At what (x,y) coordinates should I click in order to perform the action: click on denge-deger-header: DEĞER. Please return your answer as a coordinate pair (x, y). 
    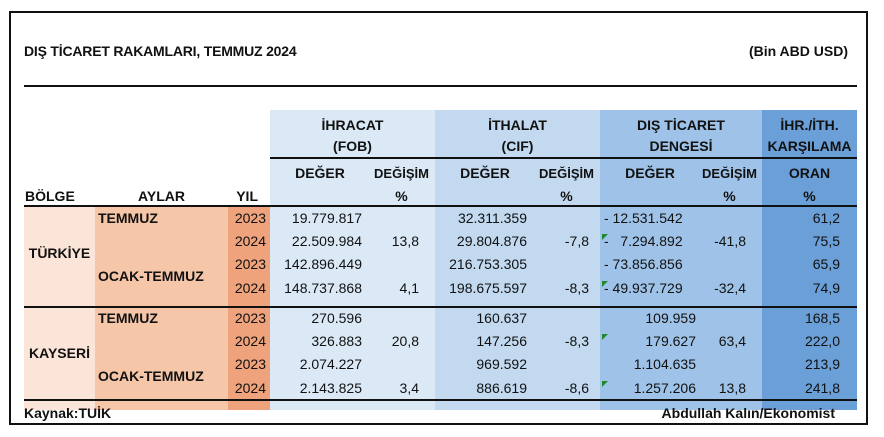
    Looking at the image, I should click on (650, 173).